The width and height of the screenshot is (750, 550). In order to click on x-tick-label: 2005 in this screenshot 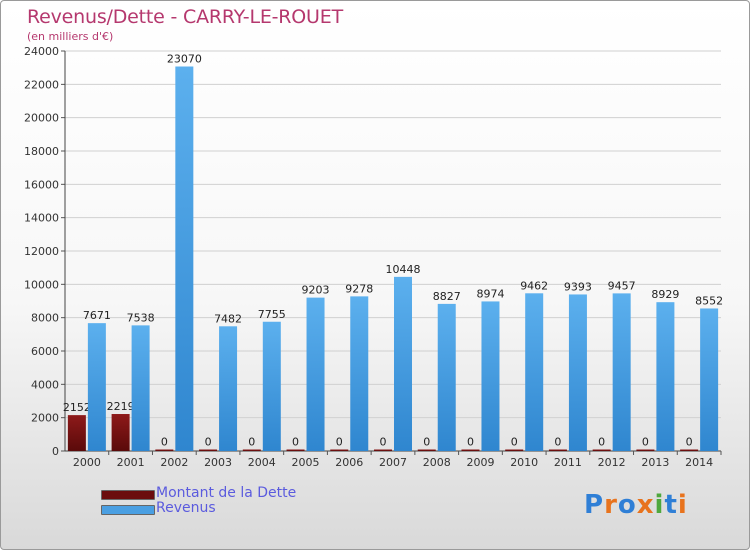, I will do `click(306, 462)`.